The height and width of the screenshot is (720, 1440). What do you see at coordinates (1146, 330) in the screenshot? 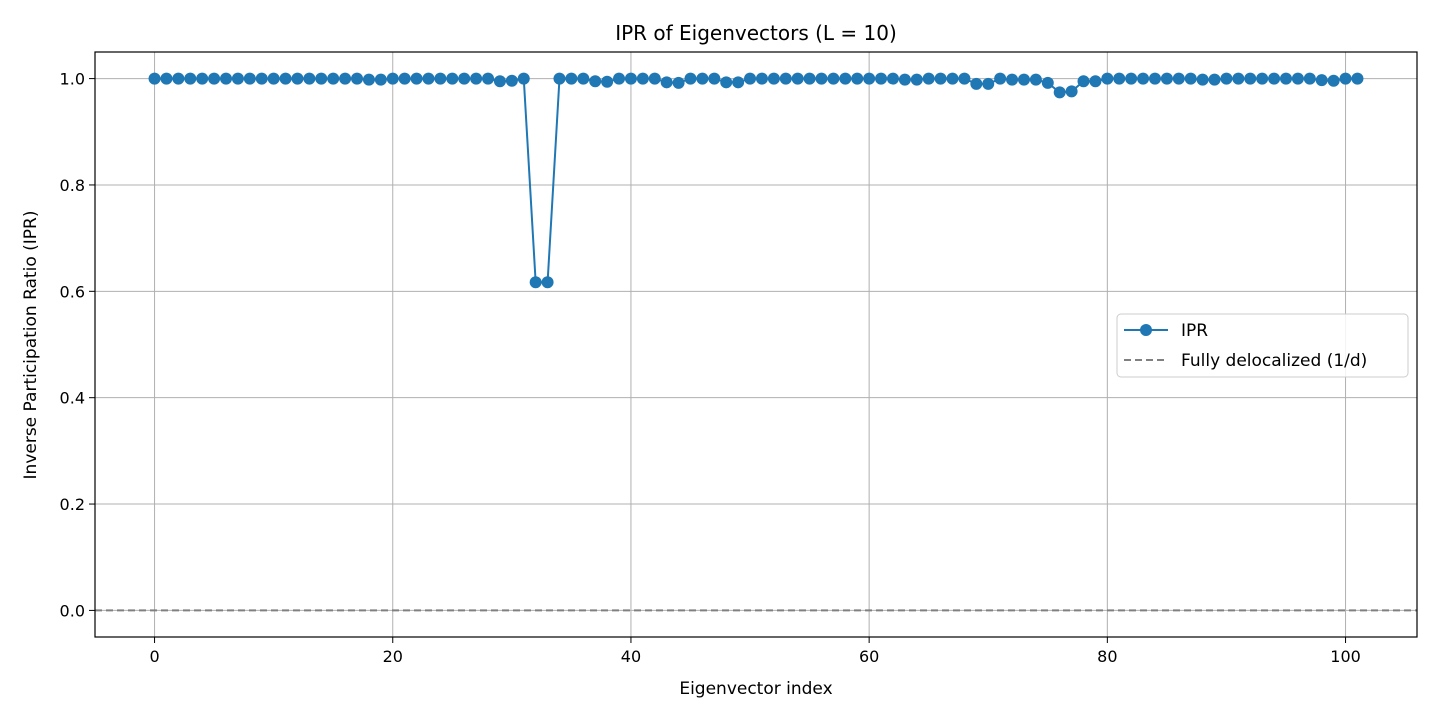
I see `legend-ipr-marker` at bounding box center [1146, 330].